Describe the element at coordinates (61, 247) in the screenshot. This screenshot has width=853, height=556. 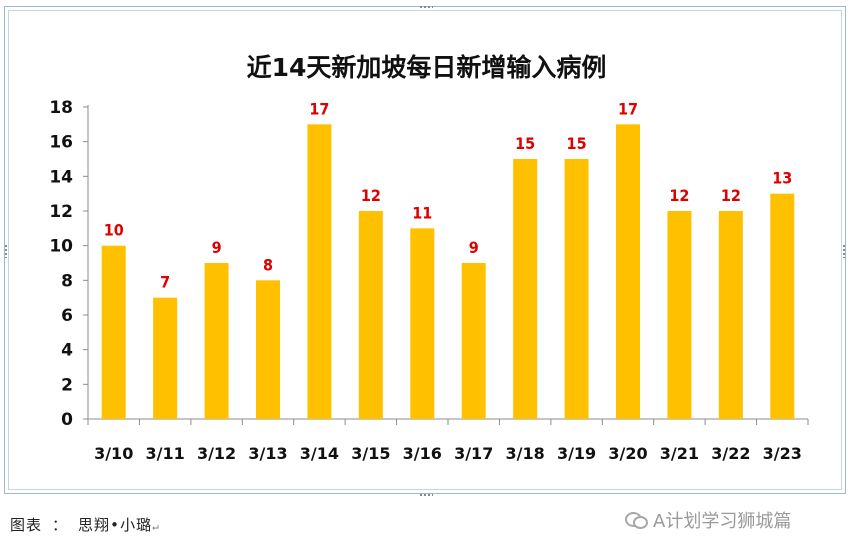
I see `y-tick-label: 10` at that location.